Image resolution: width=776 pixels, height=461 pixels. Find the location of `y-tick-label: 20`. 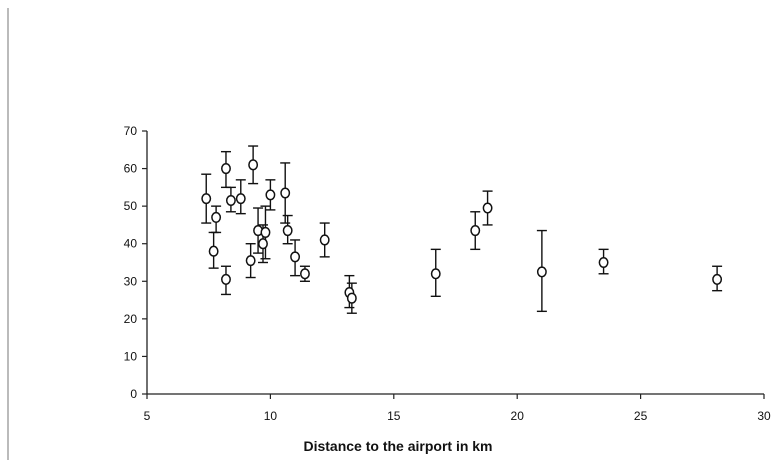

y-tick-label: 20 is located at coordinates (131, 319).